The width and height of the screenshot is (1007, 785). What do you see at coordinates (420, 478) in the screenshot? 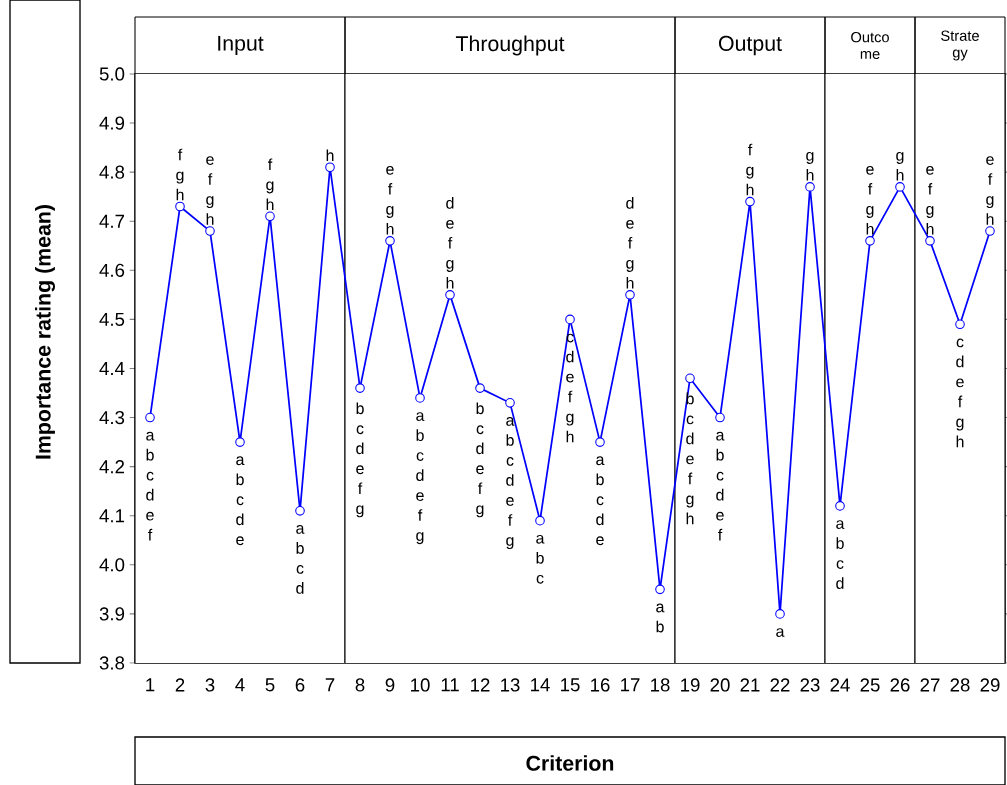
I see `annotation: a b c d e f g` at bounding box center [420, 478].